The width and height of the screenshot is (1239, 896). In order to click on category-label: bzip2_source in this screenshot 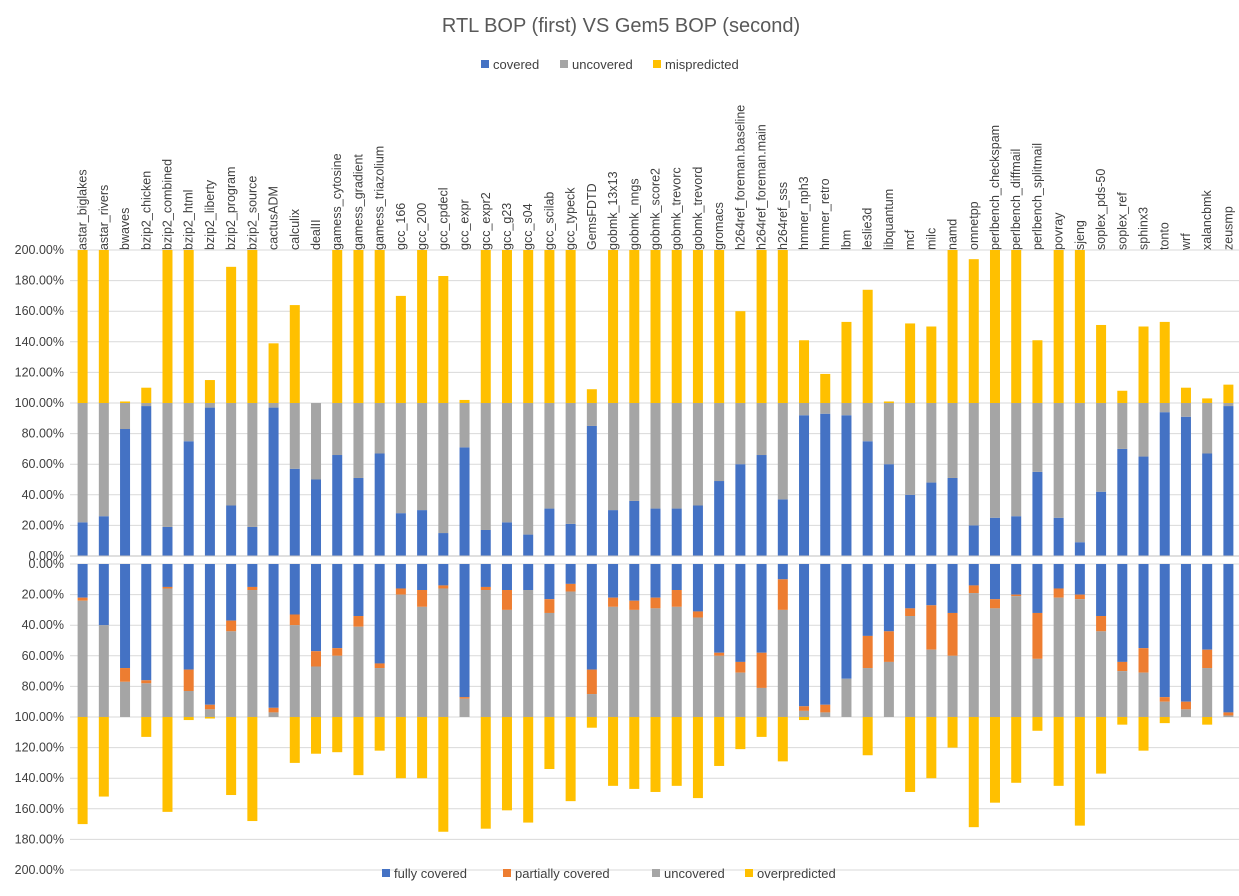, I will do `click(252, 213)`.